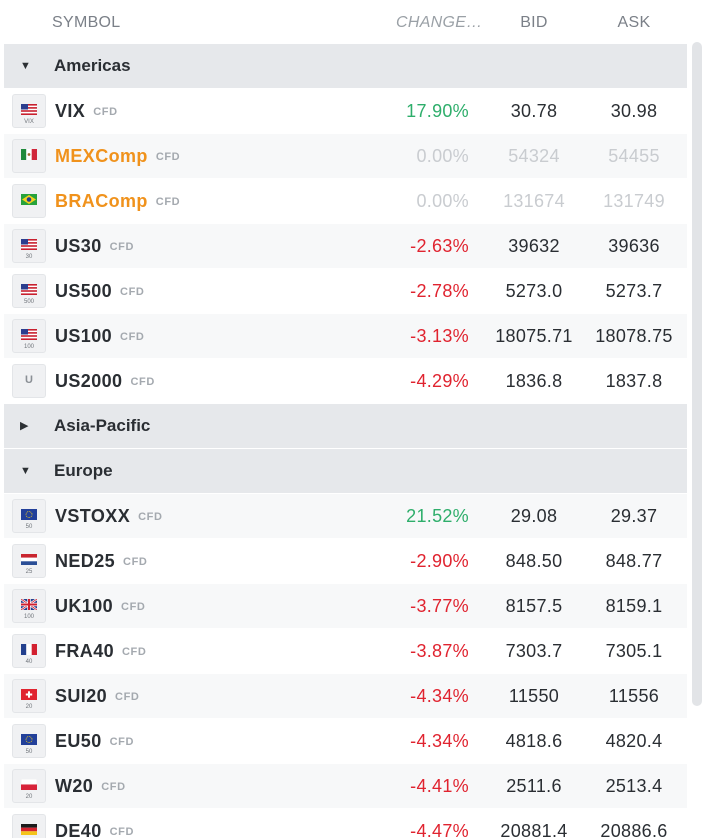 This screenshot has width=706, height=838. I want to click on ask-price: 4820.4, so click(634, 741).